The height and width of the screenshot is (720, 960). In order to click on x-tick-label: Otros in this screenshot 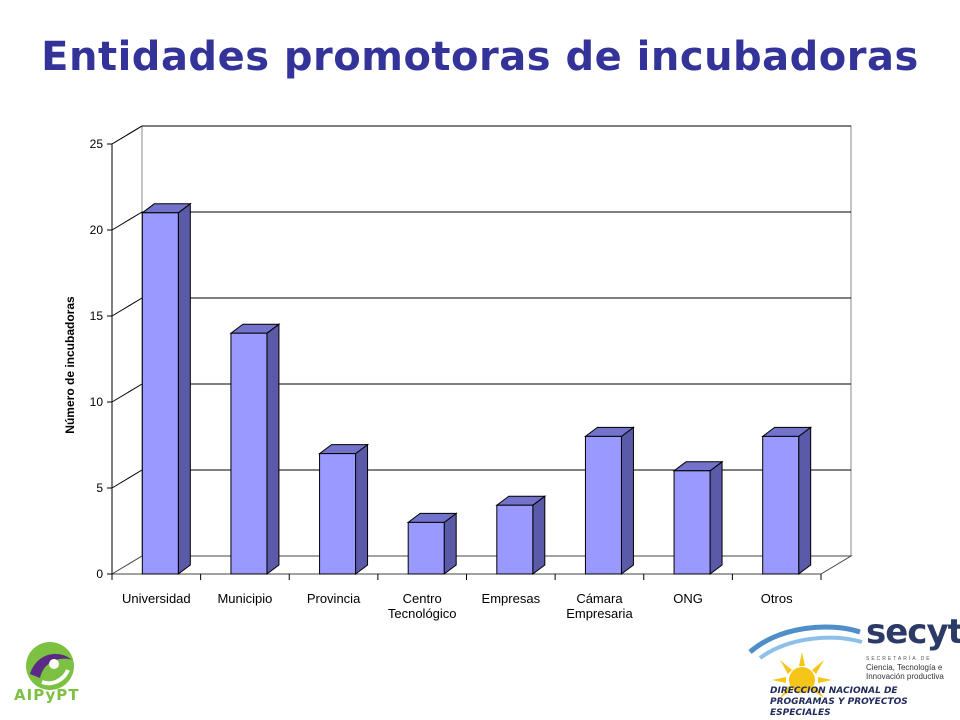, I will do `click(777, 598)`.